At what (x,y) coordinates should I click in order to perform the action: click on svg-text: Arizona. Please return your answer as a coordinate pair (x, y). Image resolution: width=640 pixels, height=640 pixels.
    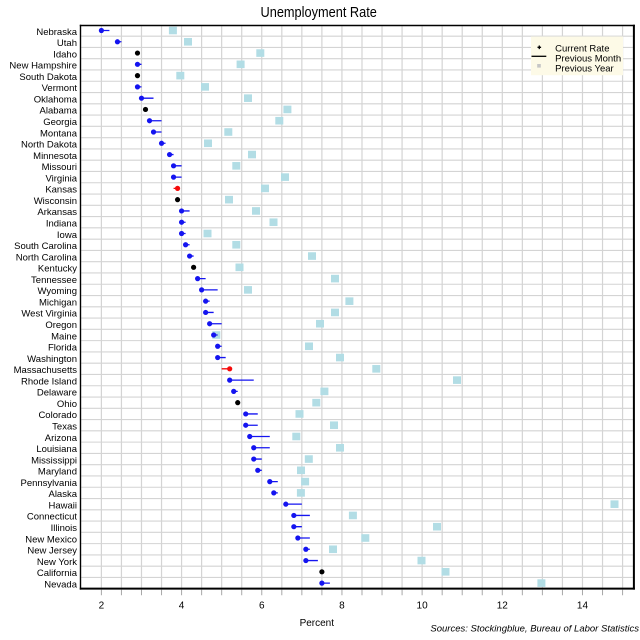
    Looking at the image, I should click on (61, 438).